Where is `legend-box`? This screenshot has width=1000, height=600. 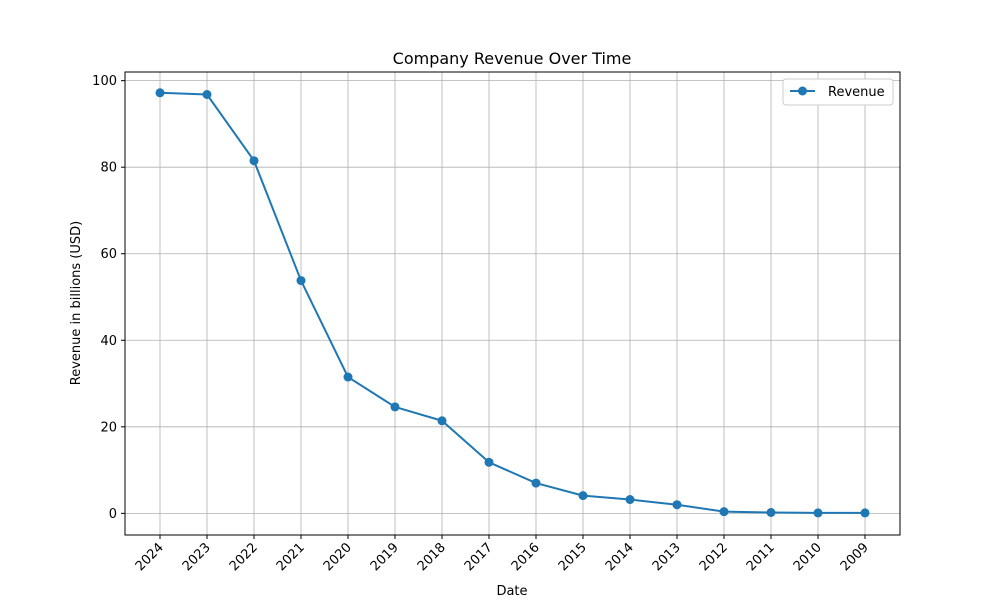 legend-box is located at coordinates (838, 92).